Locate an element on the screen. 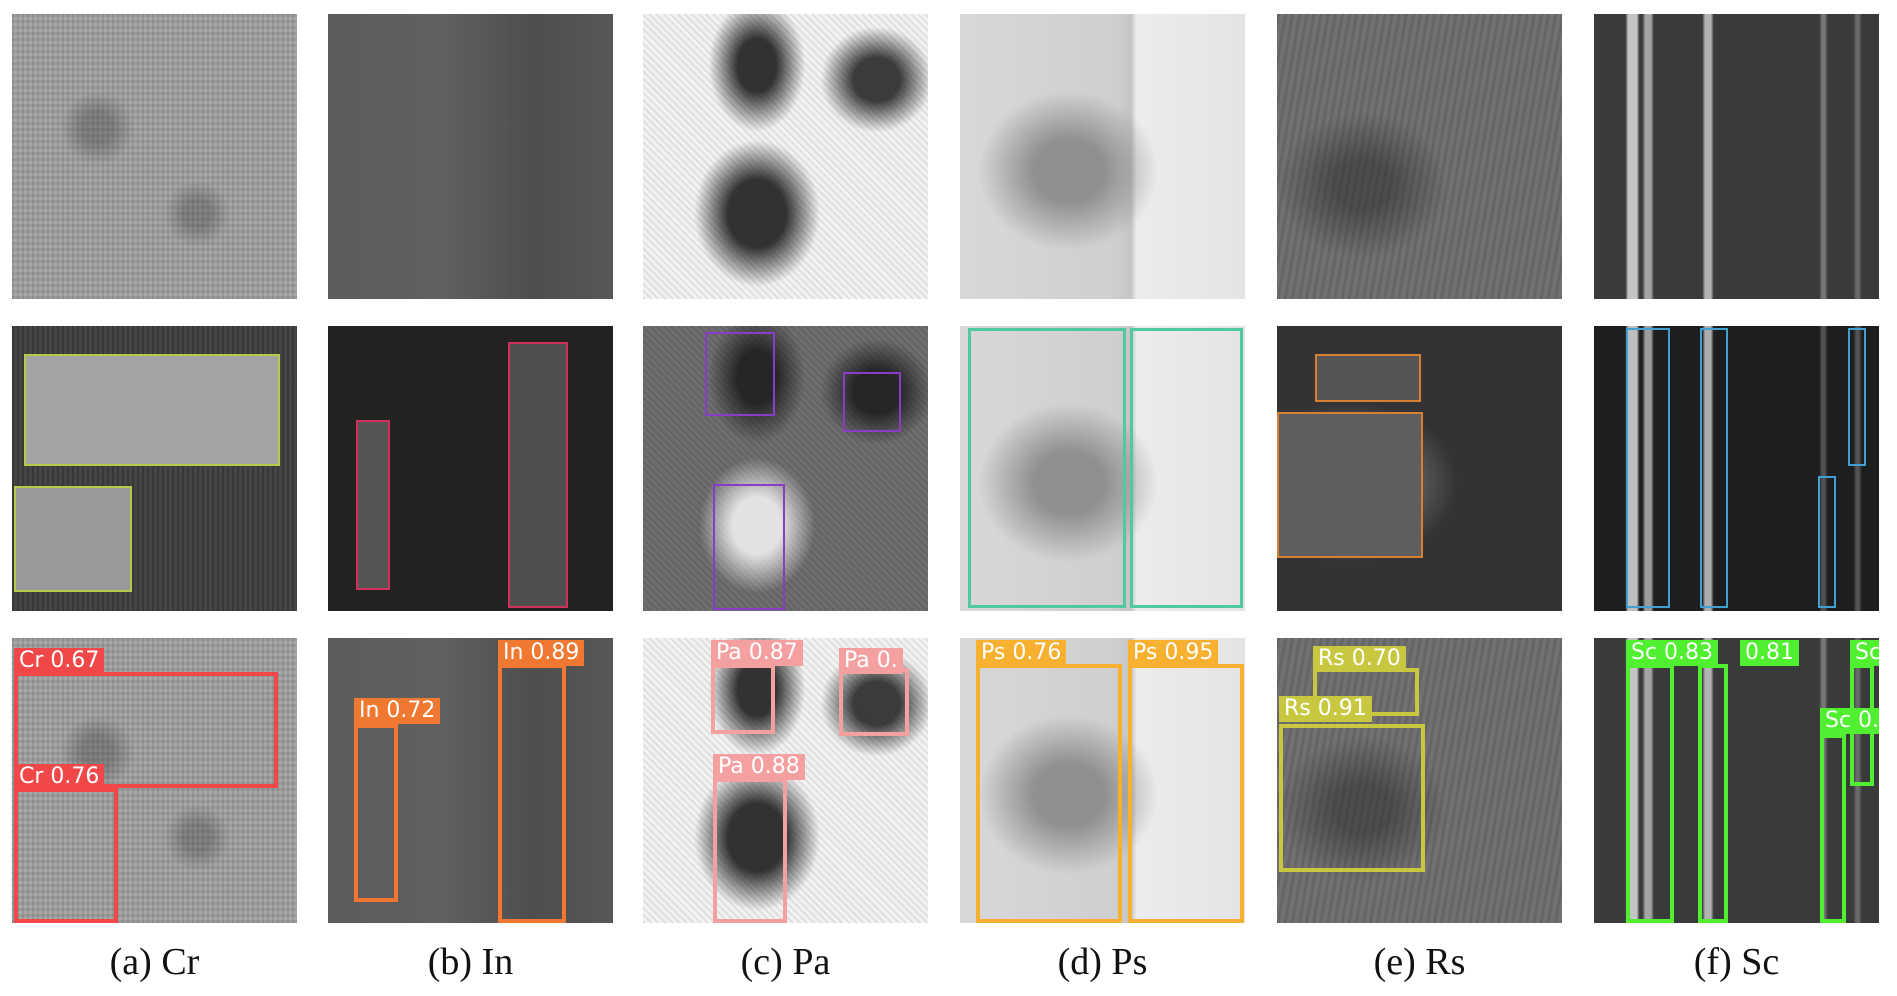 The image size is (1897, 996). rs-ground-truth-image is located at coordinates (1419, 468).